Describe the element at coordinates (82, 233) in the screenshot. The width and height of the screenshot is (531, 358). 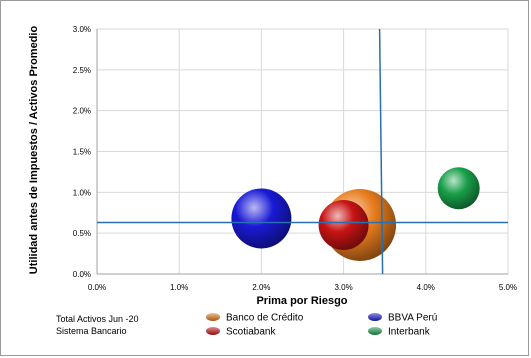
I see `y-tick-label: 0.5%` at that location.